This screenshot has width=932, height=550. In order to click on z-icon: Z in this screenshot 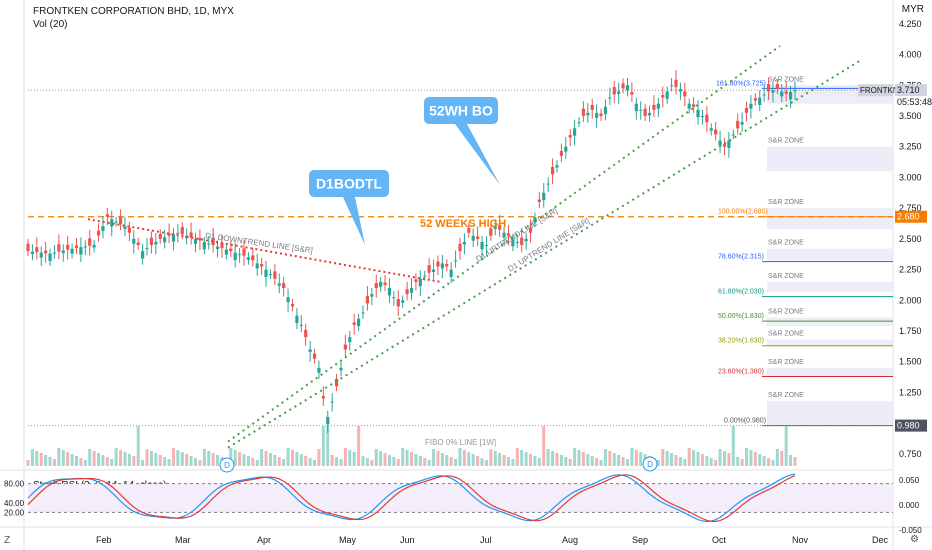, I will do `click(7, 540)`.